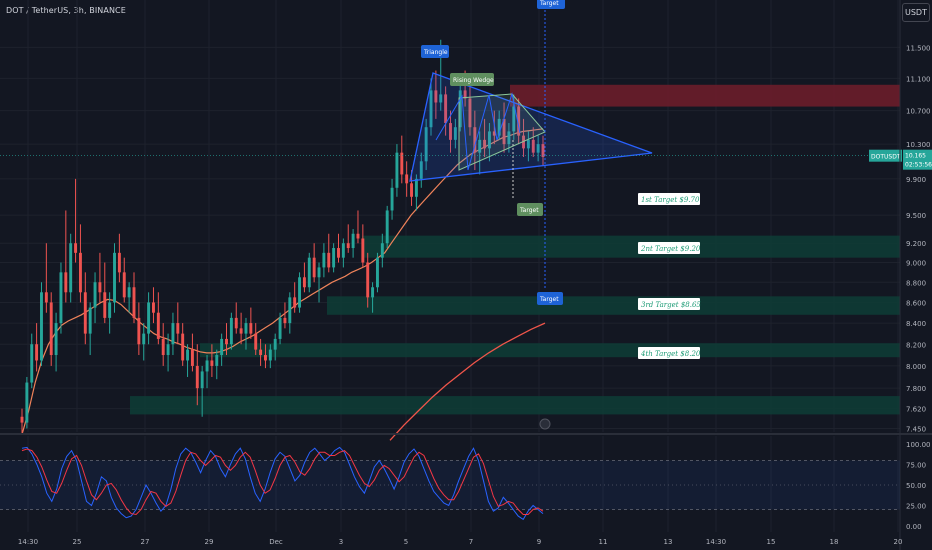  What do you see at coordinates (916, 283) in the screenshot?
I see `y-tick-7: 8.800` at bounding box center [916, 283].